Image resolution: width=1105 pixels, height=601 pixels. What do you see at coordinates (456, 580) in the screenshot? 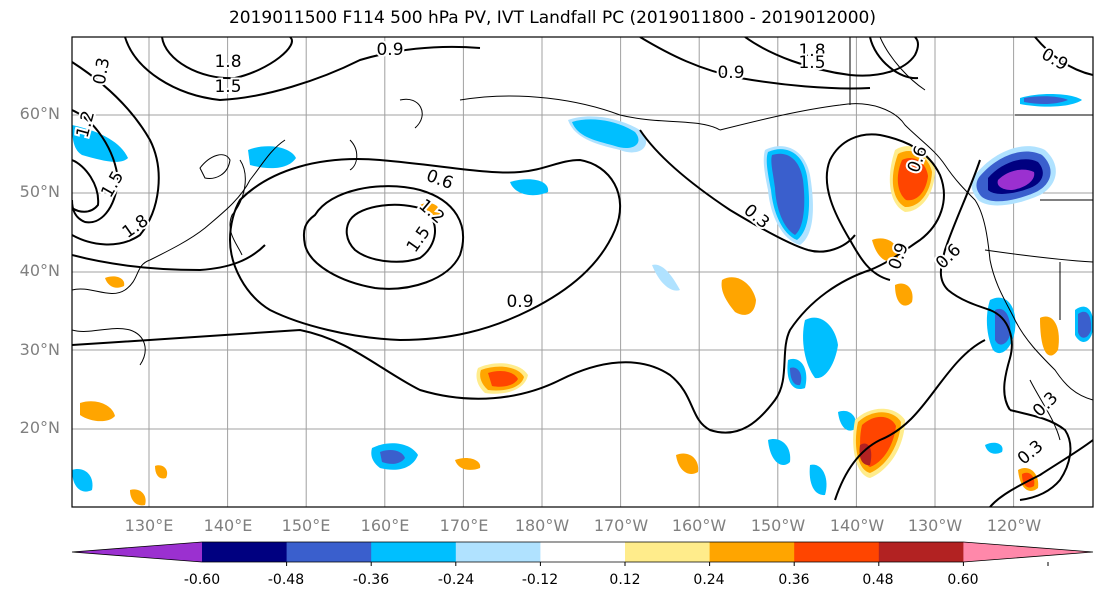
I see `colorbar-tick-label: -0.24` at bounding box center [456, 580].